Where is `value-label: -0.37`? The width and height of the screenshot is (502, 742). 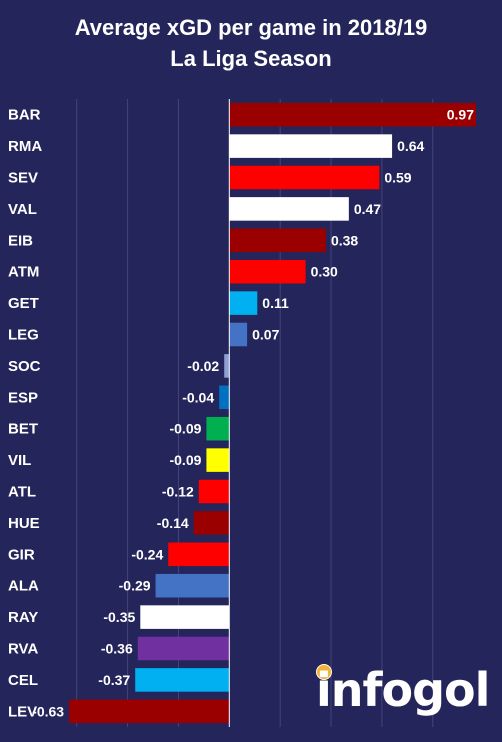
value-label: -0.37 is located at coordinates (114, 680).